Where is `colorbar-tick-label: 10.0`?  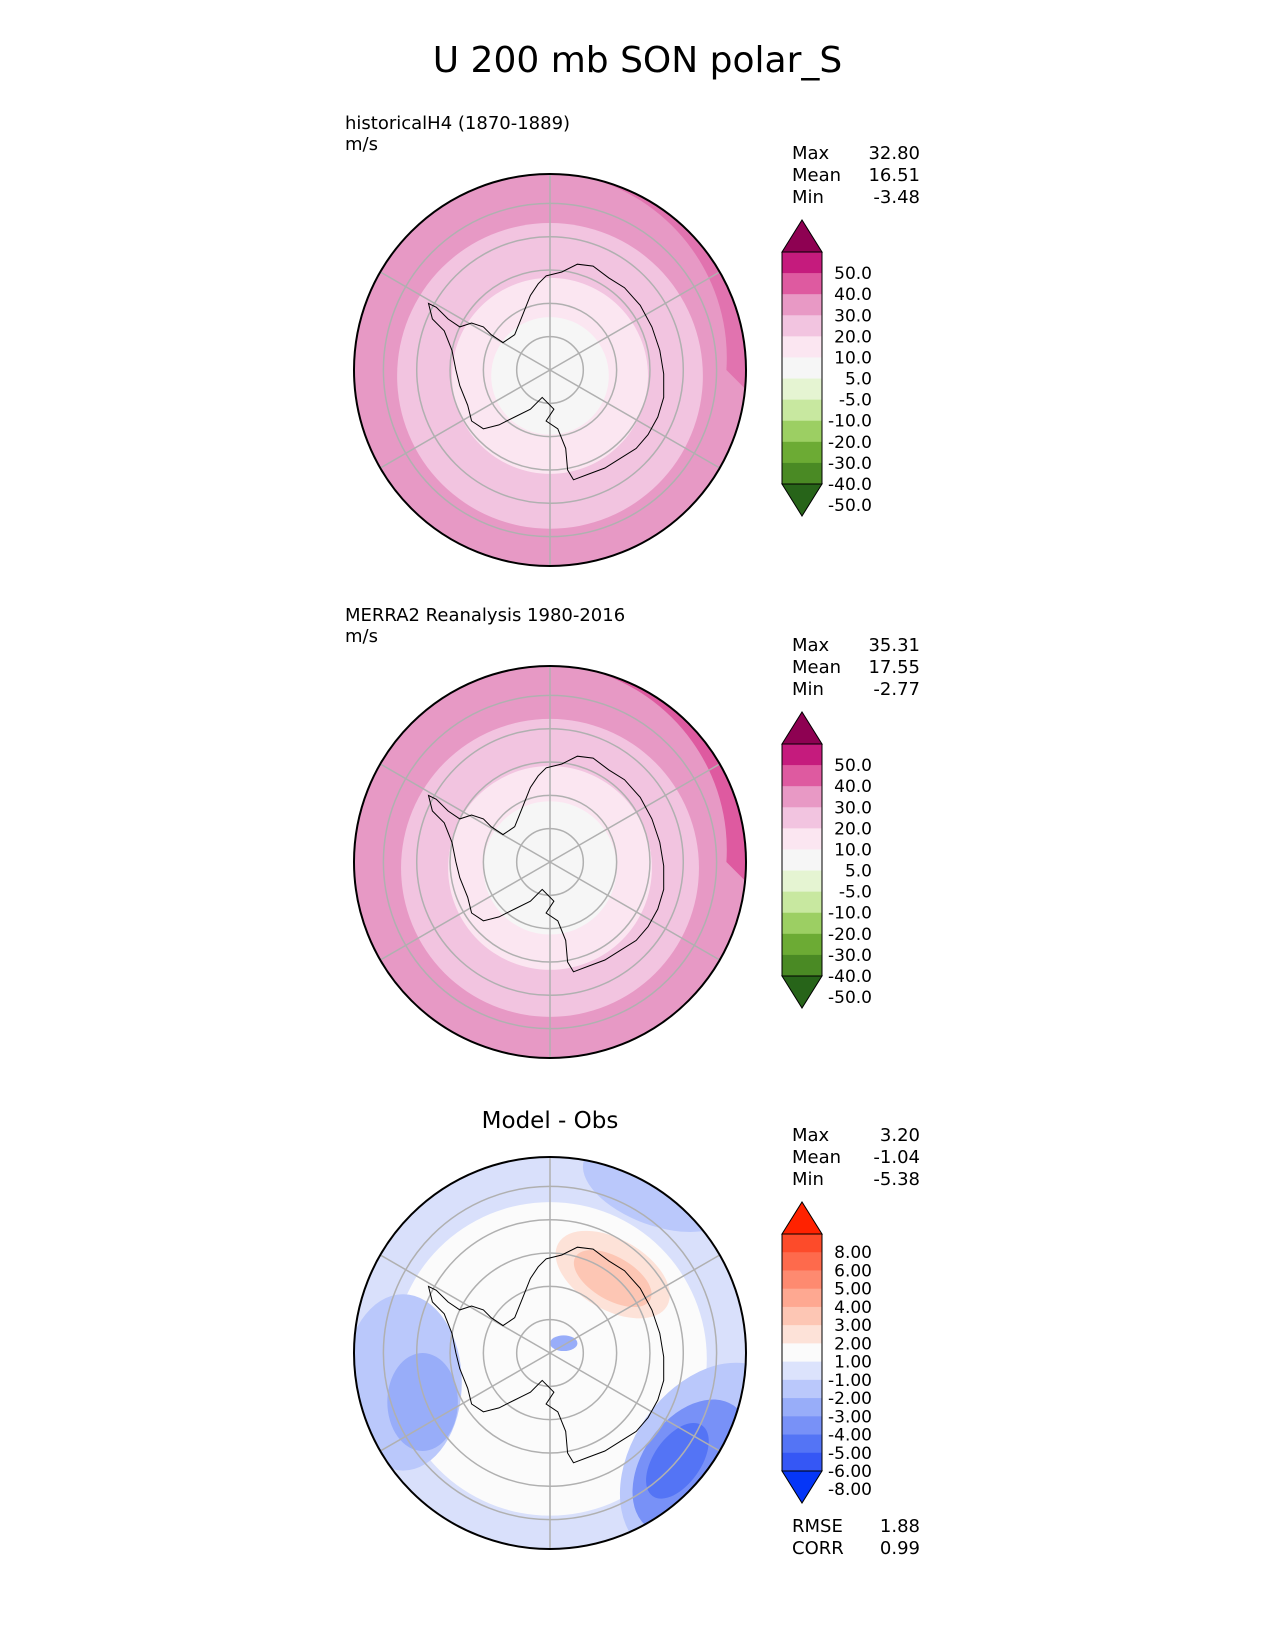
colorbar-tick-label: 10.0 is located at coordinates (853, 358).